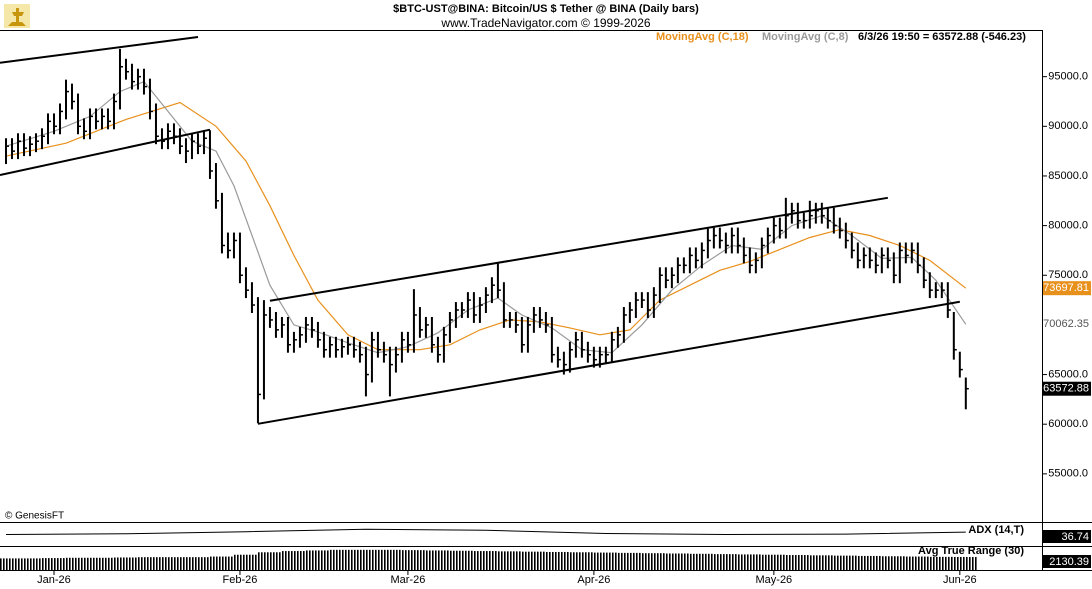  Describe the element at coordinates (485, 532) in the screenshot. I see `adx-line` at that location.